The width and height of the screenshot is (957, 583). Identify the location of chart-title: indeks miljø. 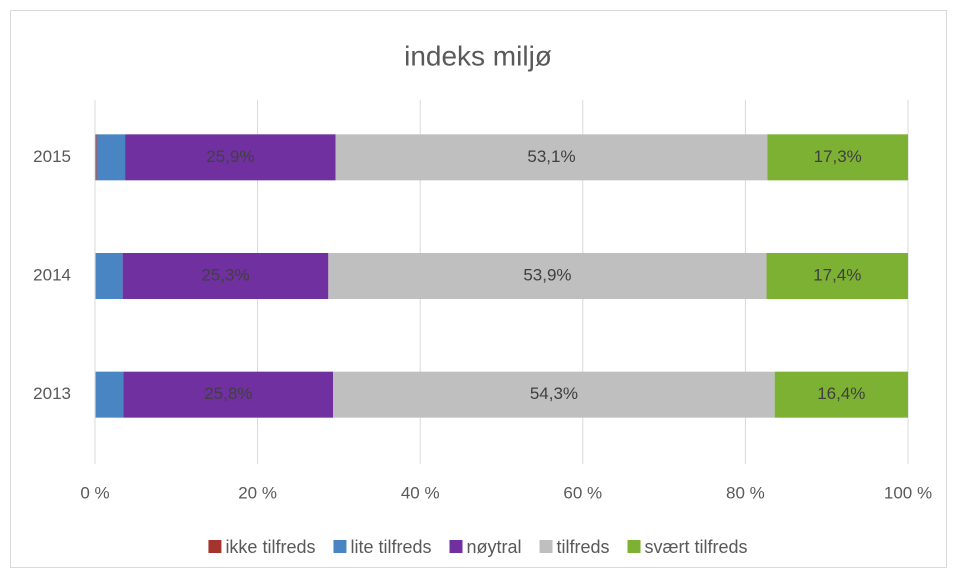
(478, 55).